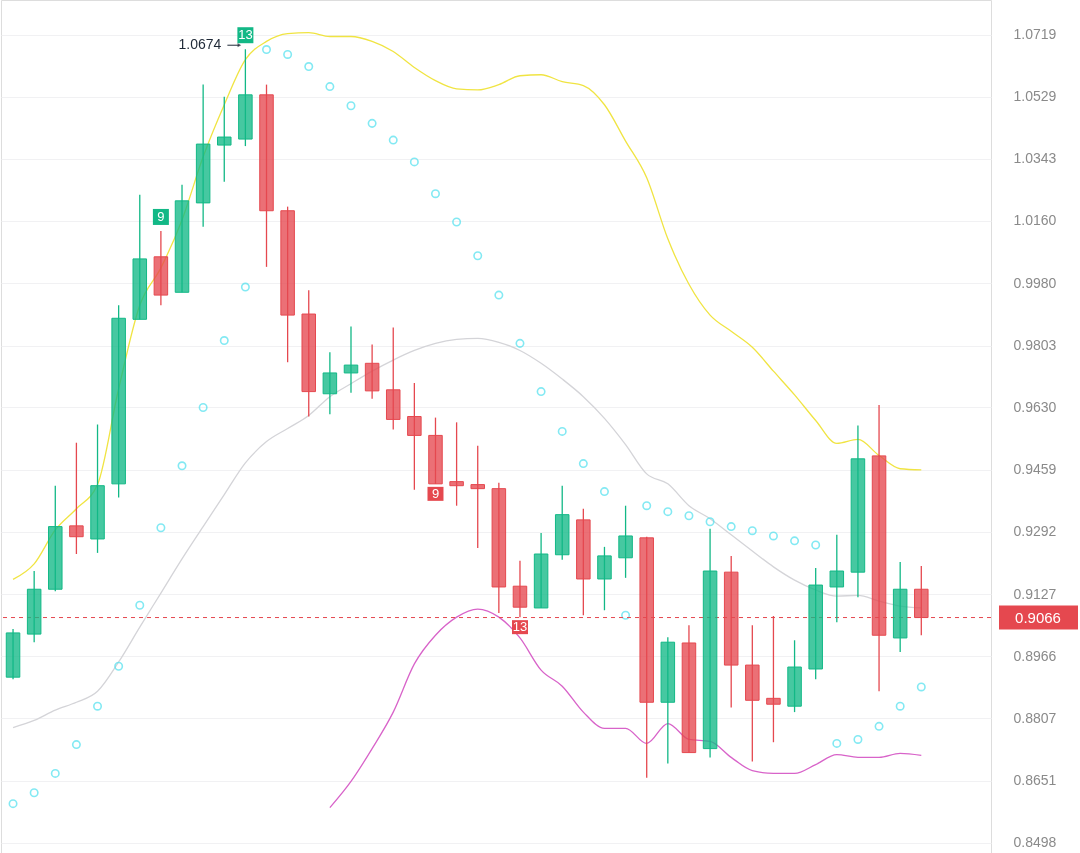  Describe the element at coordinates (1035, 842) in the screenshot. I see `y-tick-label: 0.8498` at that location.